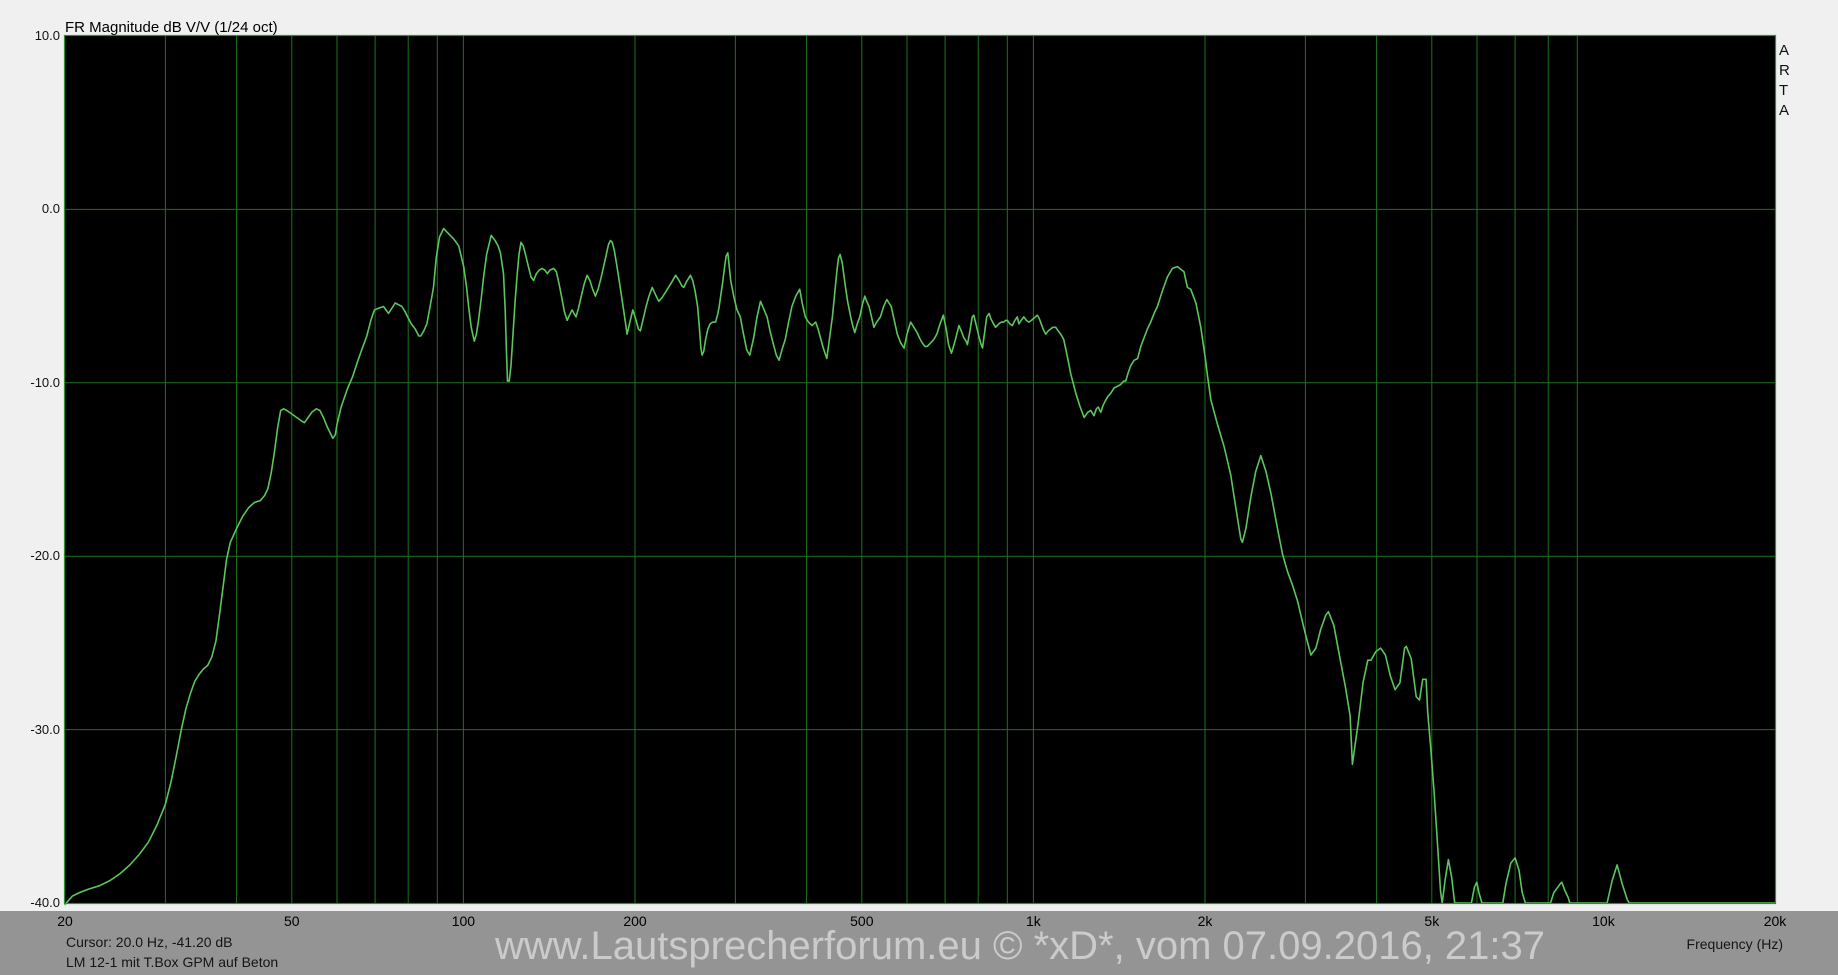  I want to click on x-tick-label: 2k, so click(1205, 921).